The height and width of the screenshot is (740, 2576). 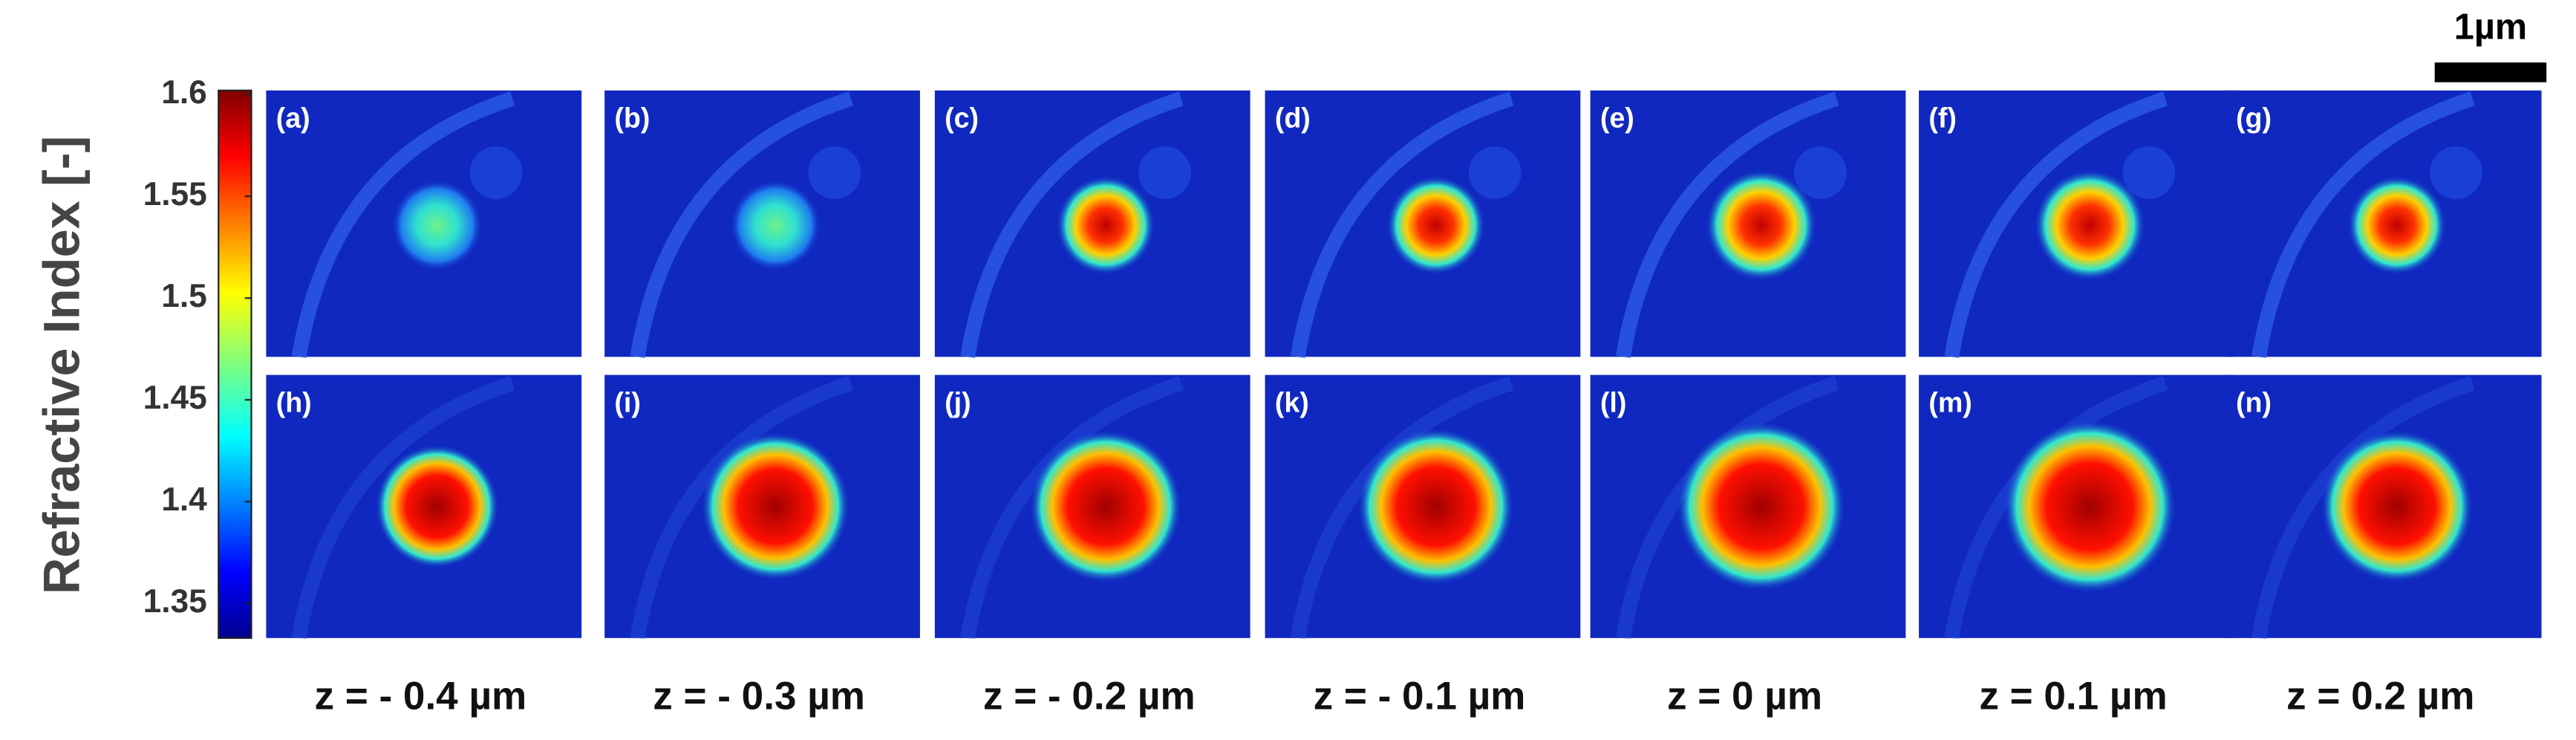 What do you see at coordinates (1293, 118) in the screenshot?
I see `panel-label: (d)` at bounding box center [1293, 118].